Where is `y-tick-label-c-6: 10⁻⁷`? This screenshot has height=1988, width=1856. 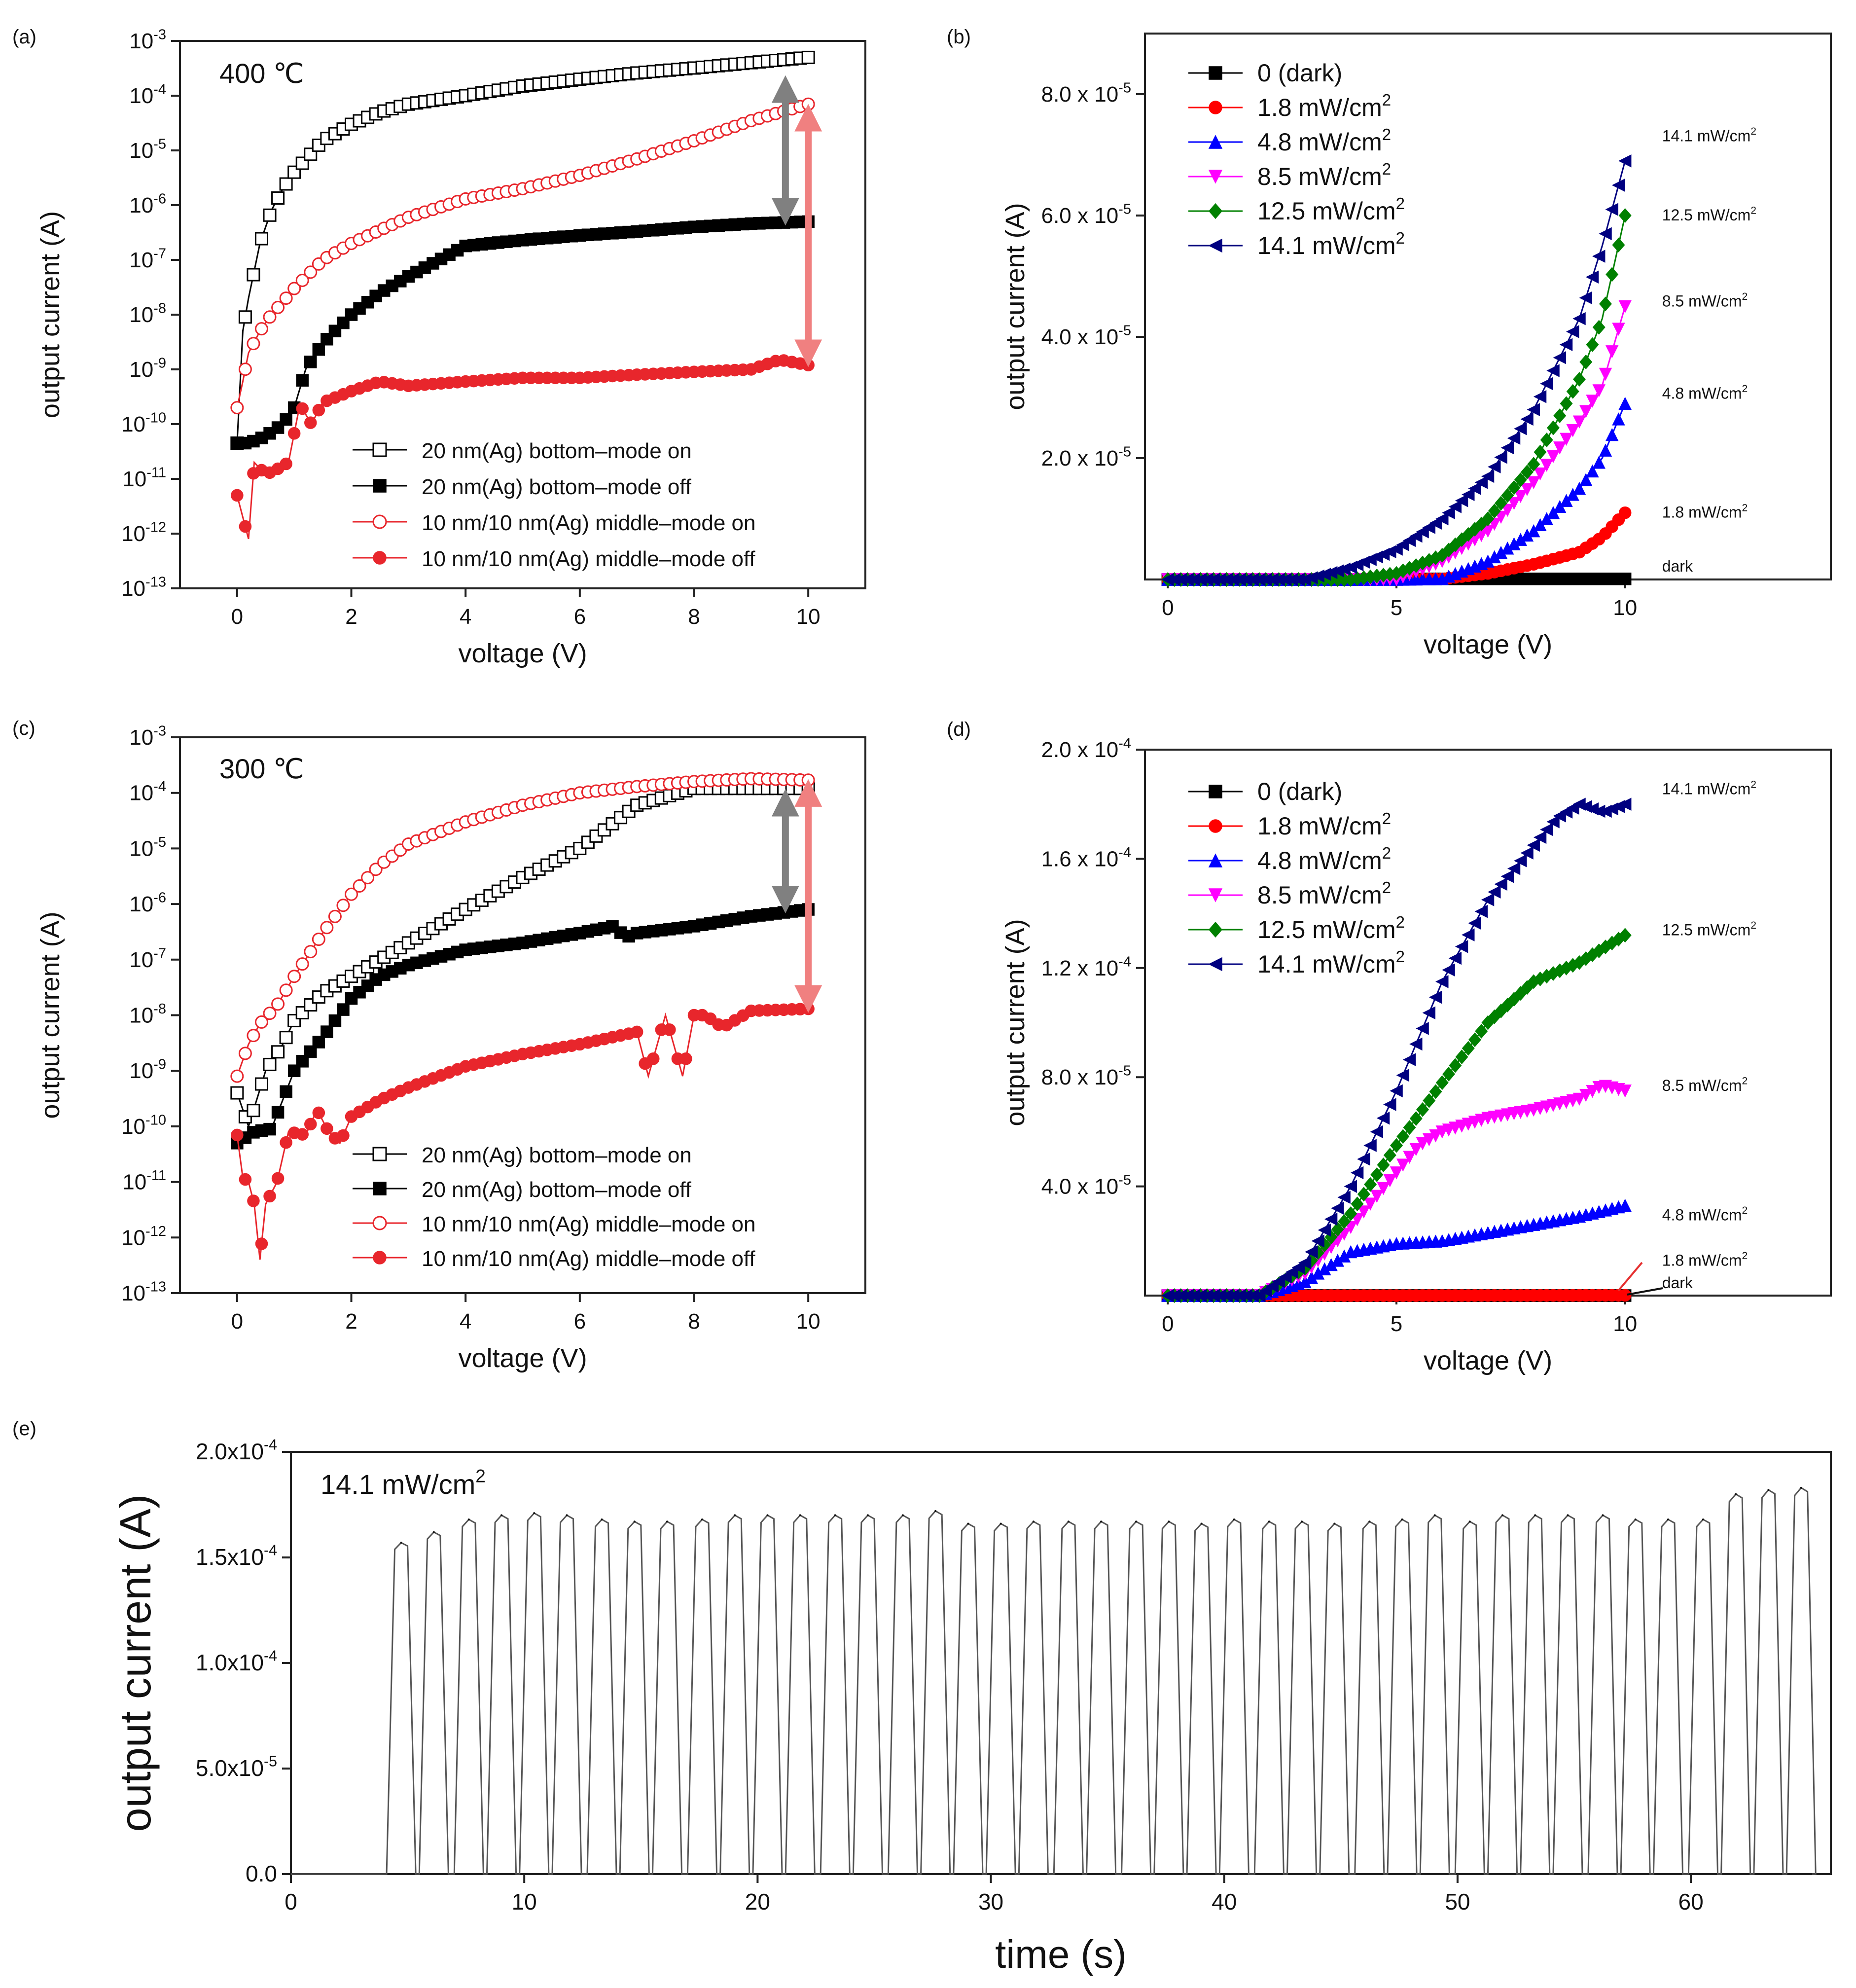 y-tick-label-c-6: 10⁻⁷ is located at coordinates (148, 958).